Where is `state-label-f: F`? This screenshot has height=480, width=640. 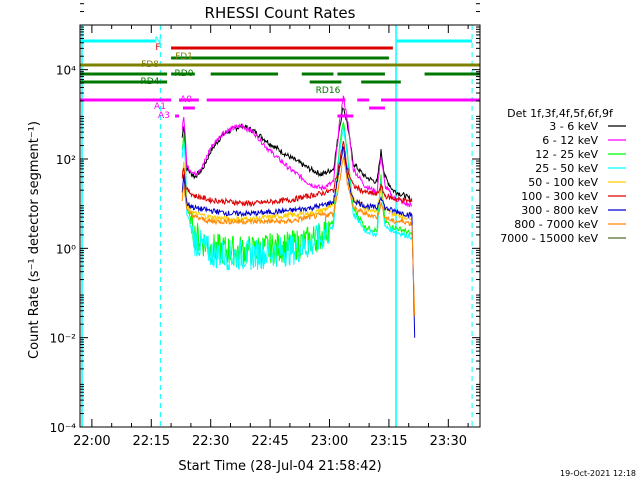 state-label-f: F is located at coordinates (157, 48).